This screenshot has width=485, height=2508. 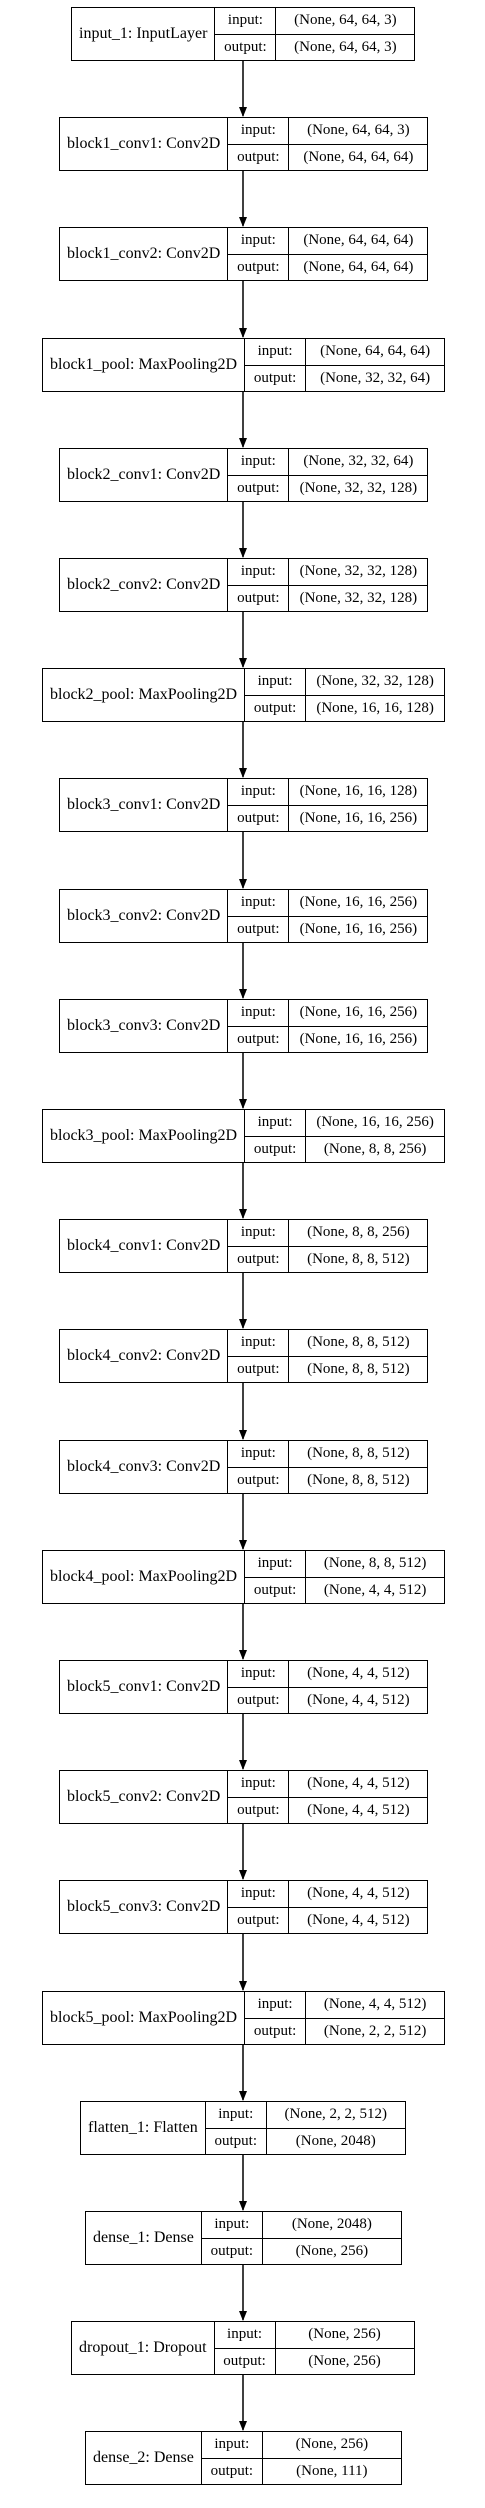 I want to click on output-shape: (None, 32, 32, 128), so click(x=358, y=599).